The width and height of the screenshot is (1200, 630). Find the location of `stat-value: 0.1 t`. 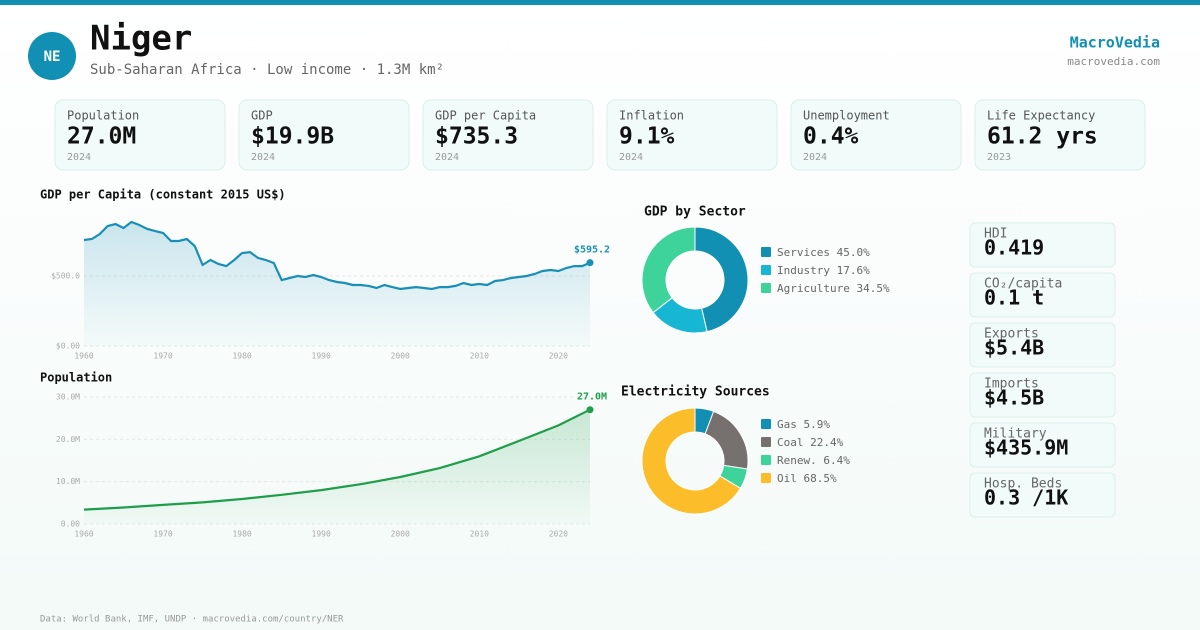

stat-value: 0.1 t is located at coordinates (1014, 298).